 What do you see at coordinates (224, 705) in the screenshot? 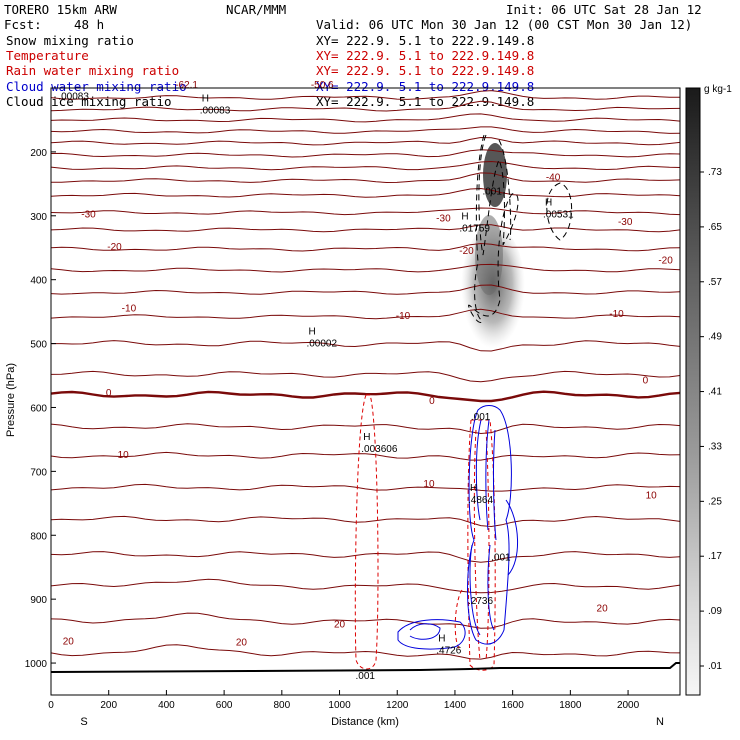
I see `x-tick-label: 600` at bounding box center [224, 705].